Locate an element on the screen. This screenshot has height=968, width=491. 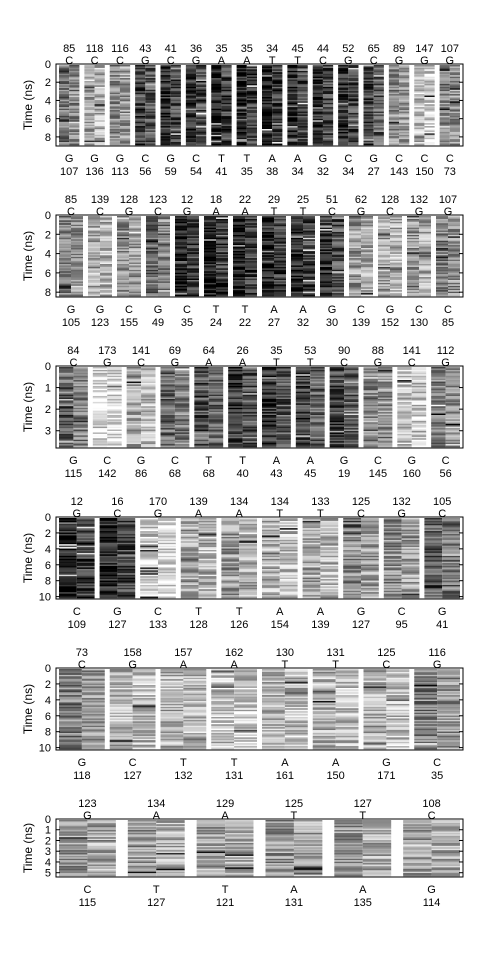
bottom-base-letter: T is located at coordinates (208, 461).